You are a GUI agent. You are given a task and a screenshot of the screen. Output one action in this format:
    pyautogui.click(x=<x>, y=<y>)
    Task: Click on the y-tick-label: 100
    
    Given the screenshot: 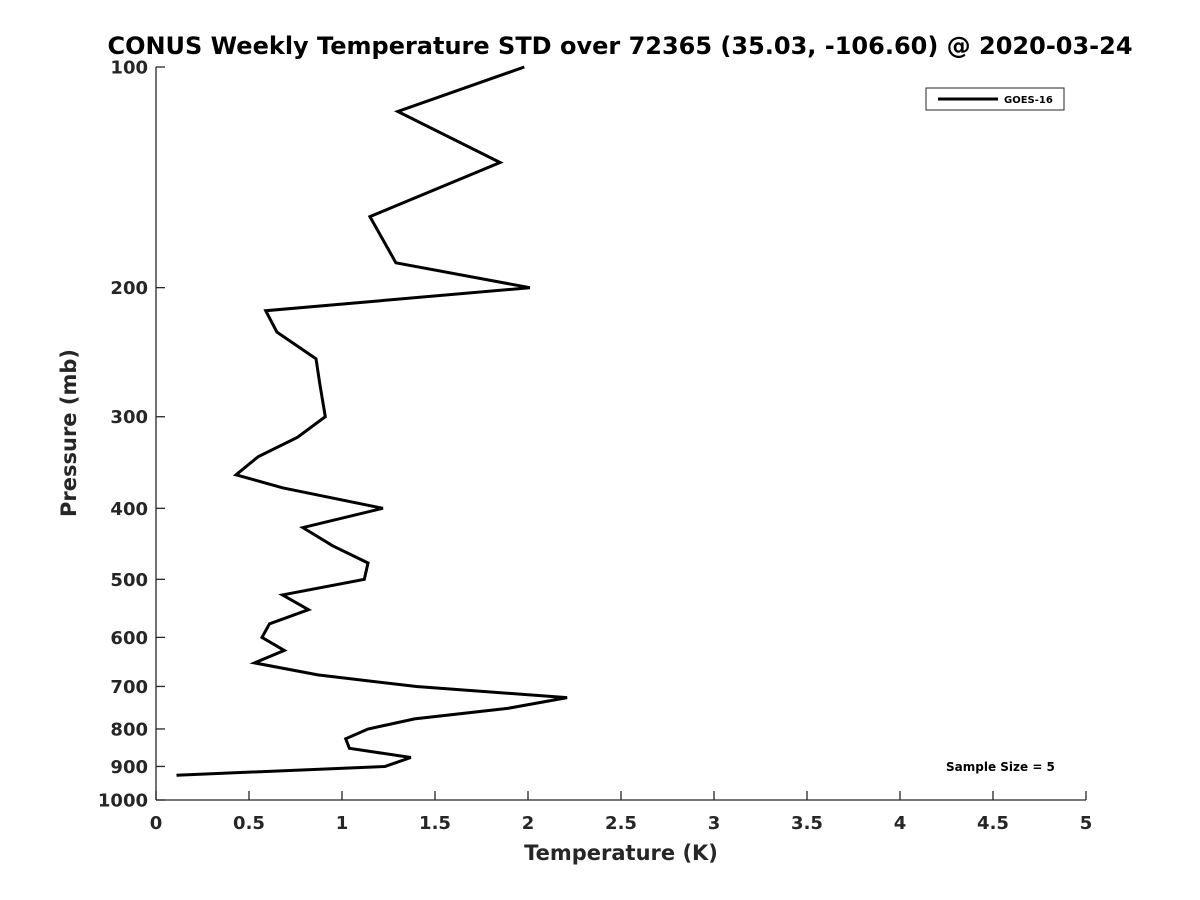 What is the action you would take?
    pyautogui.click(x=129, y=68)
    